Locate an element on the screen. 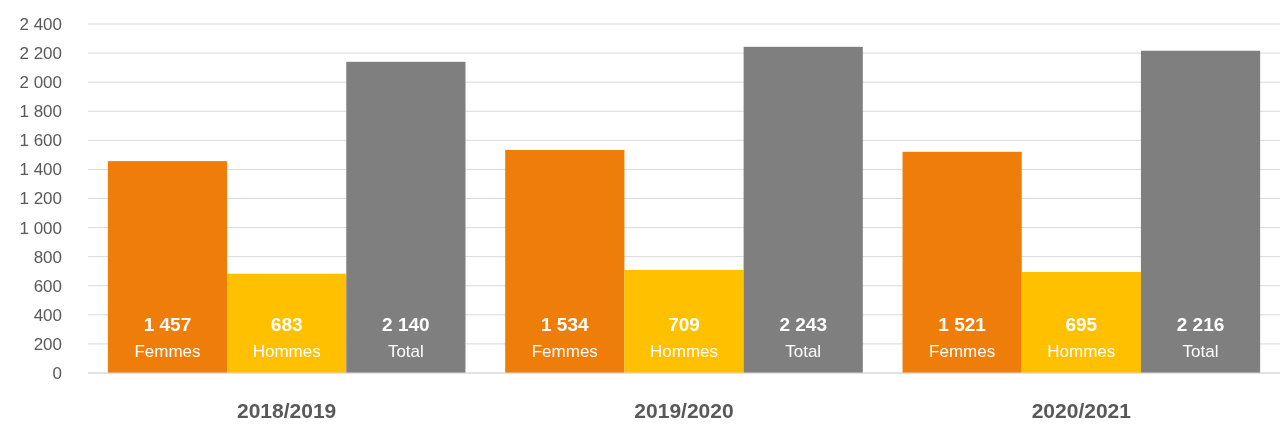  x-tick-label: 2018/2019 is located at coordinates (287, 410).